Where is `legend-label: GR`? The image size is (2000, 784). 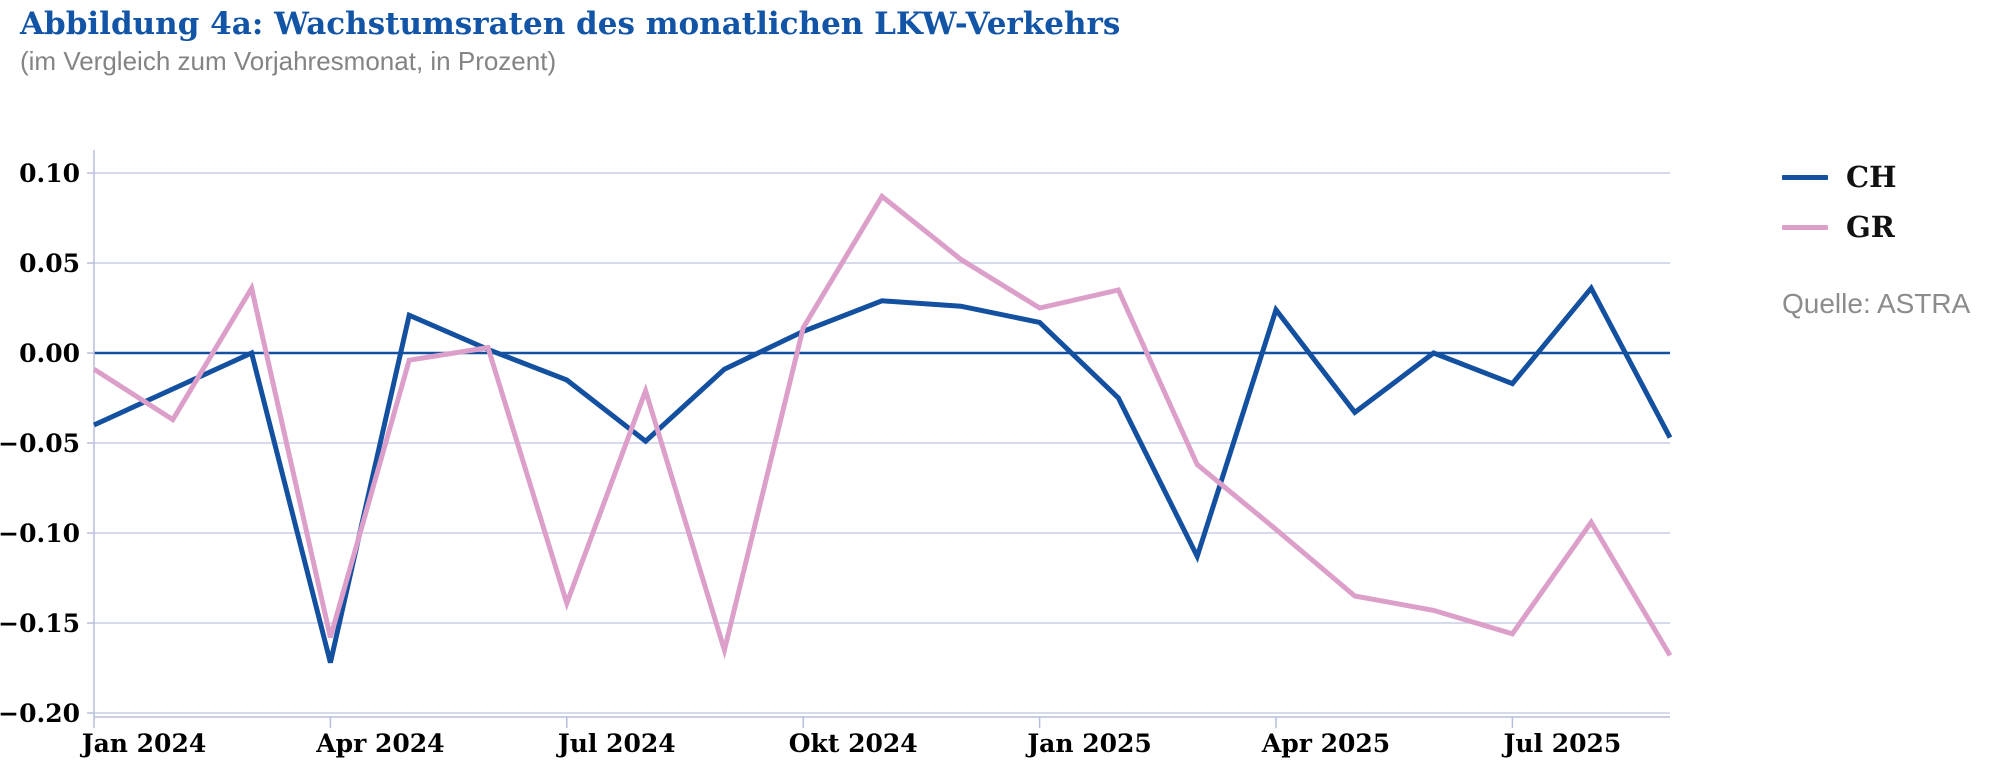 legend-label: GR is located at coordinates (1870, 226).